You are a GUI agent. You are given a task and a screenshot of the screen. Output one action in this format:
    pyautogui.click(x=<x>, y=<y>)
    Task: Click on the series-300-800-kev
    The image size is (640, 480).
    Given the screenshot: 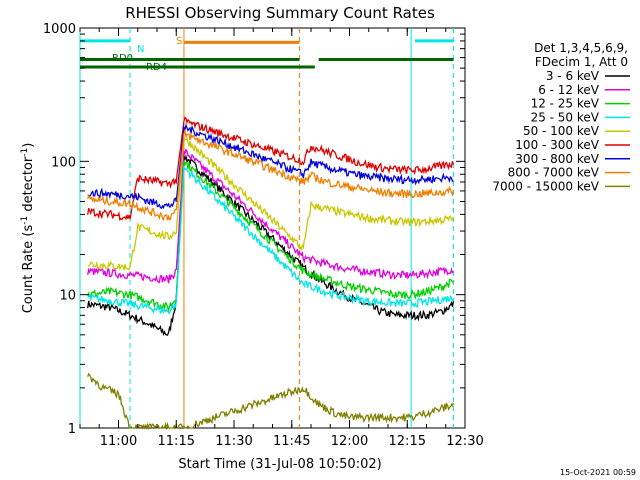 What is the action you would take?
    pyautogui.click(x=270, y=166)
    